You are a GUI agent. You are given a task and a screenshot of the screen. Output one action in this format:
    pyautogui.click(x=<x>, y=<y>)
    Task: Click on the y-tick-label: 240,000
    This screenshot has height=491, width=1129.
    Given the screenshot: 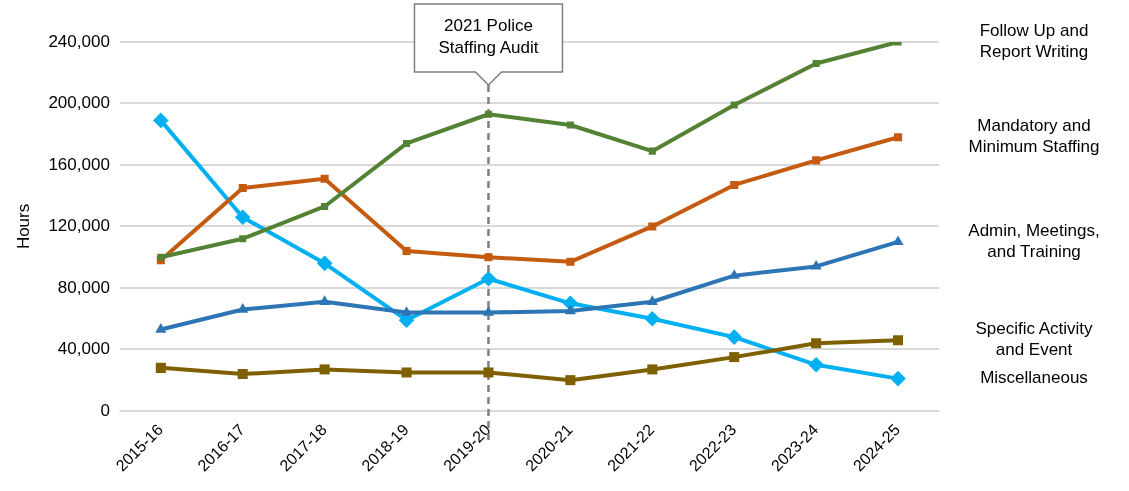 What is the action you would take?
    pyautogui.click(x=79, y=41)
    